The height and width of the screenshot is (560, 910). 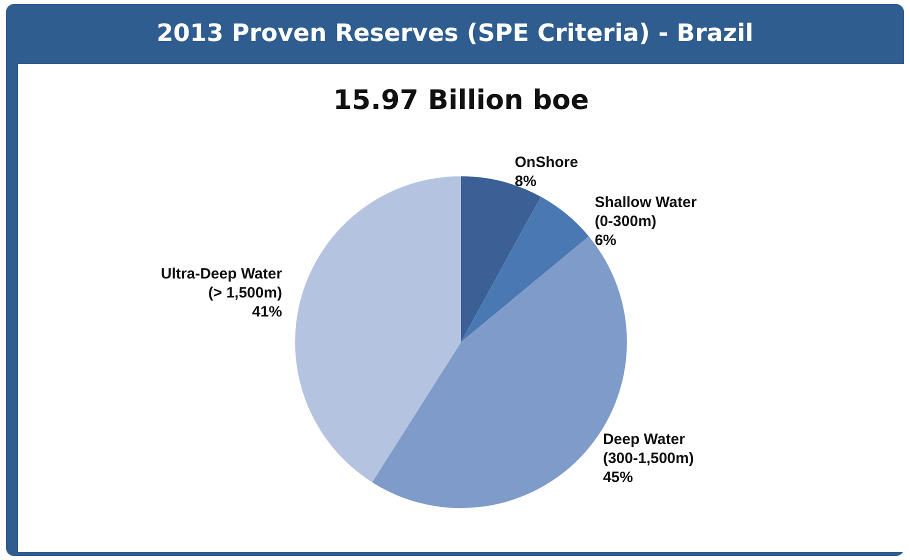 I want to click on data-label: 6%, so click(x=605, y=240).